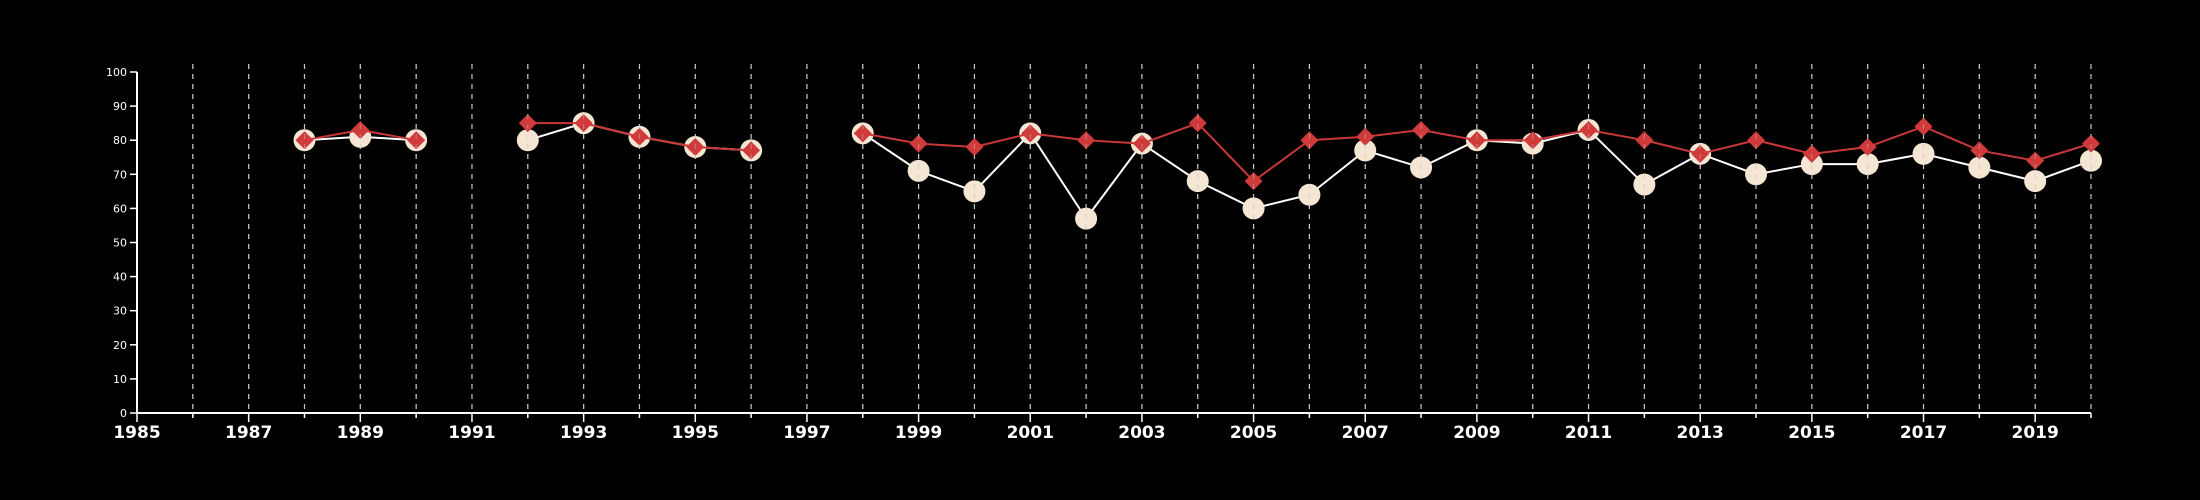  I want to click on y-tick-label: 60, so click(120, 208).